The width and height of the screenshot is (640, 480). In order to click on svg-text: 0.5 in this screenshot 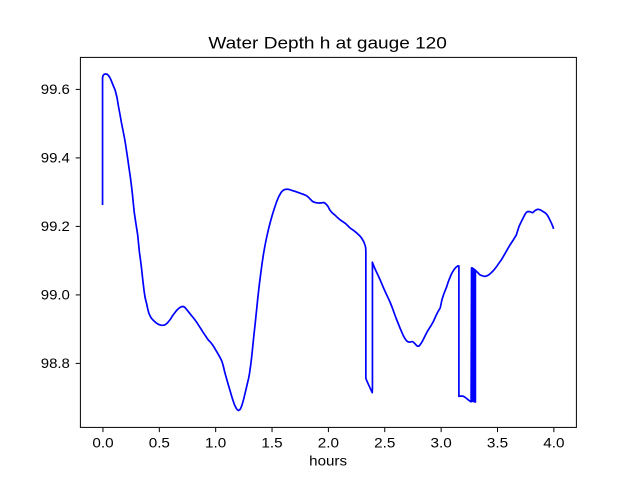, I will do `click(159, 443)`.